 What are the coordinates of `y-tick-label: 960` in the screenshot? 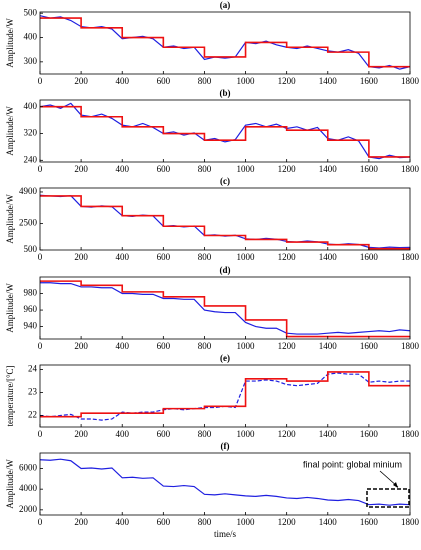 It's located at (31, 309).